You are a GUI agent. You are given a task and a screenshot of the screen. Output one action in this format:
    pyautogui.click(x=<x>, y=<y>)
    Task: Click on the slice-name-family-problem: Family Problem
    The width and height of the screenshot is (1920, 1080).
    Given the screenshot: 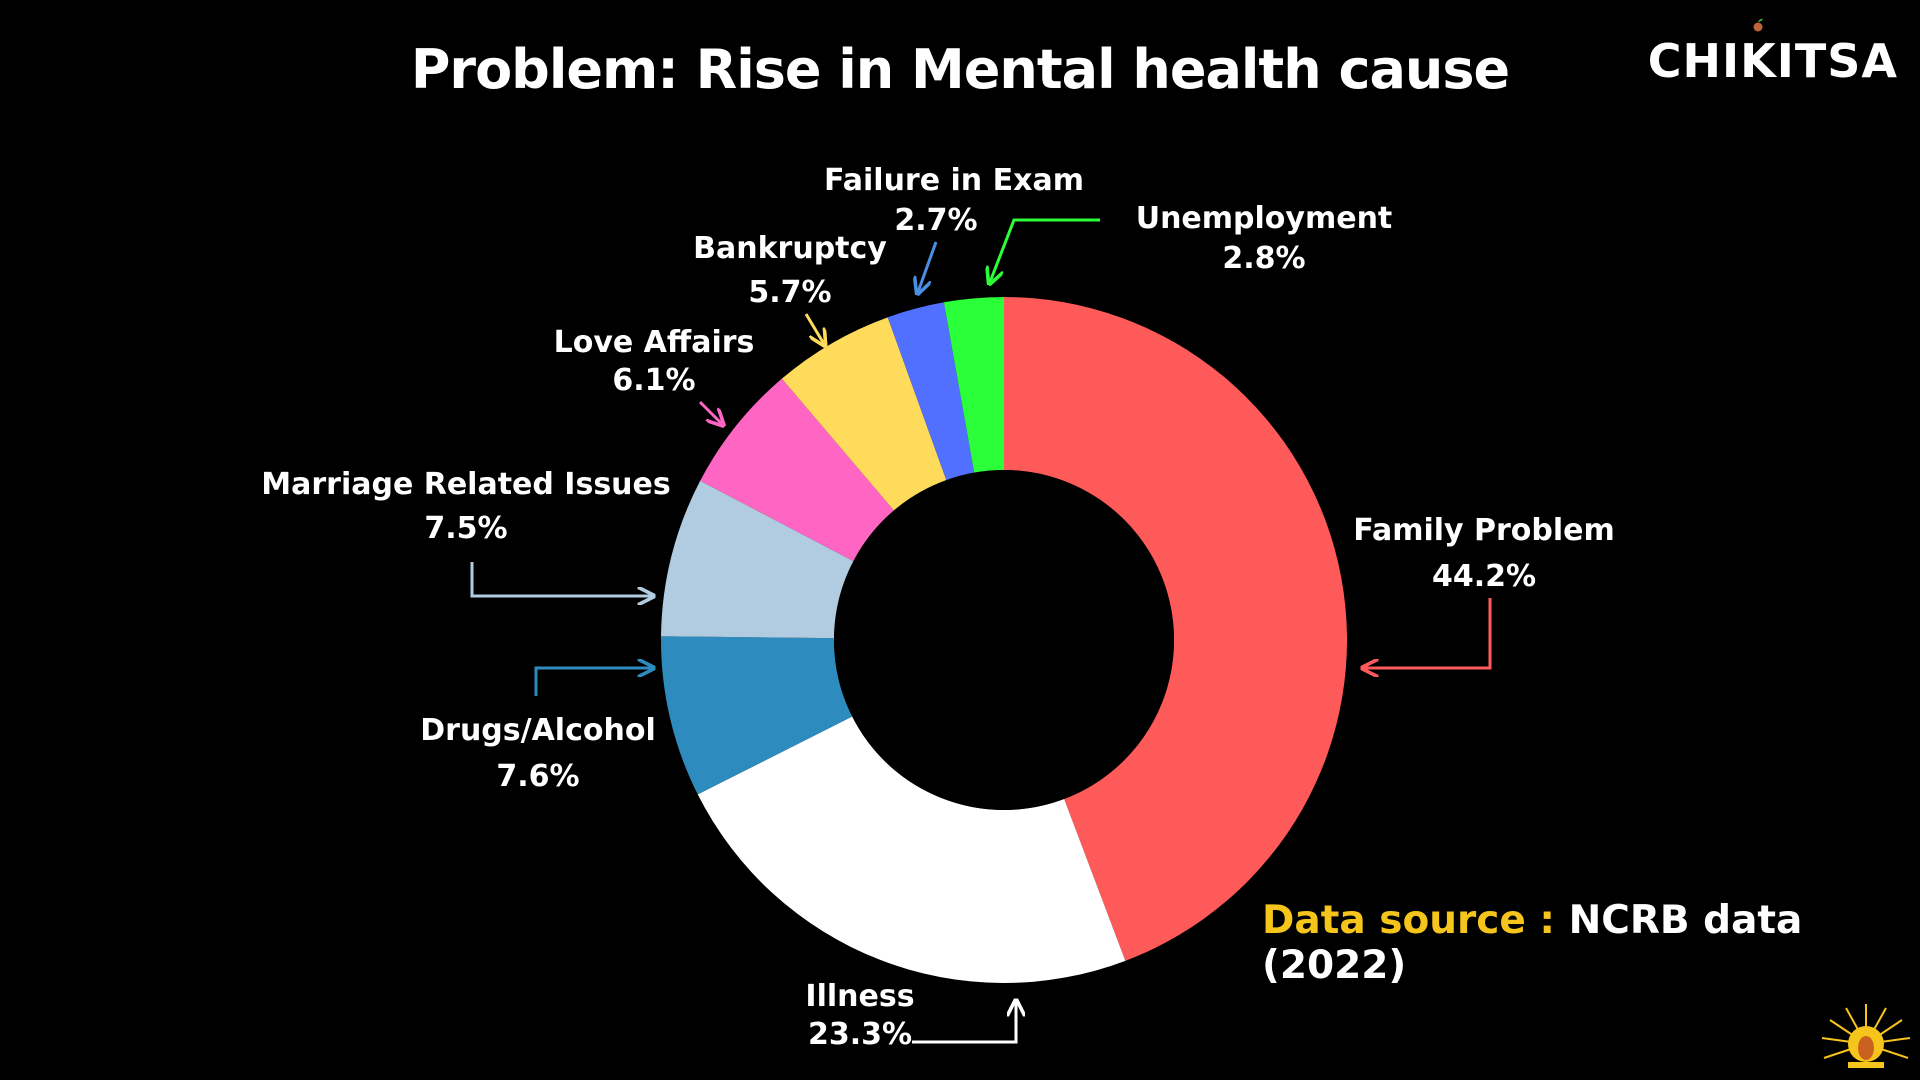 What is the action you would take?
    pyautogui.click(x=1484, y=530)
    